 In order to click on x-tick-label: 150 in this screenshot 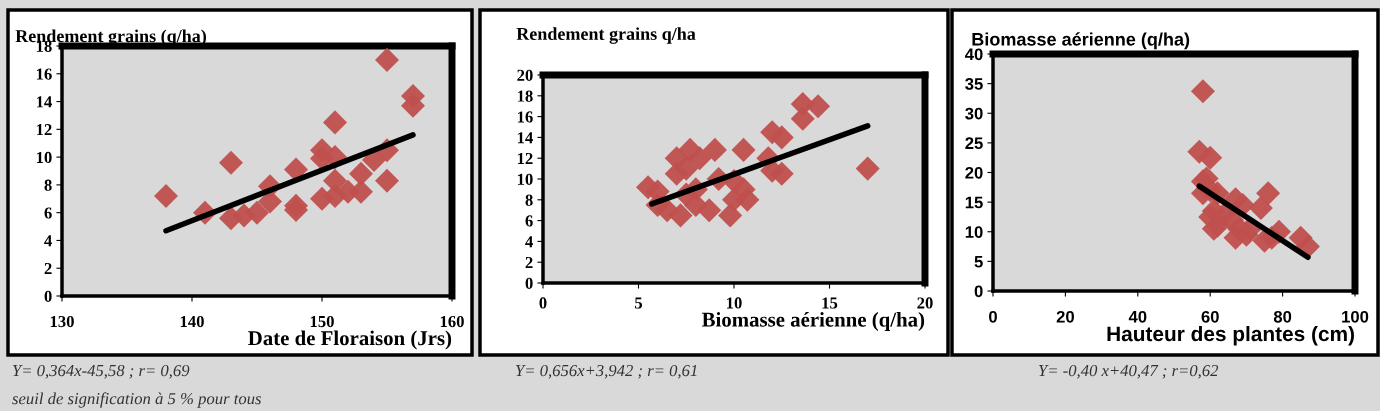, I will do `click(322, 321)`.